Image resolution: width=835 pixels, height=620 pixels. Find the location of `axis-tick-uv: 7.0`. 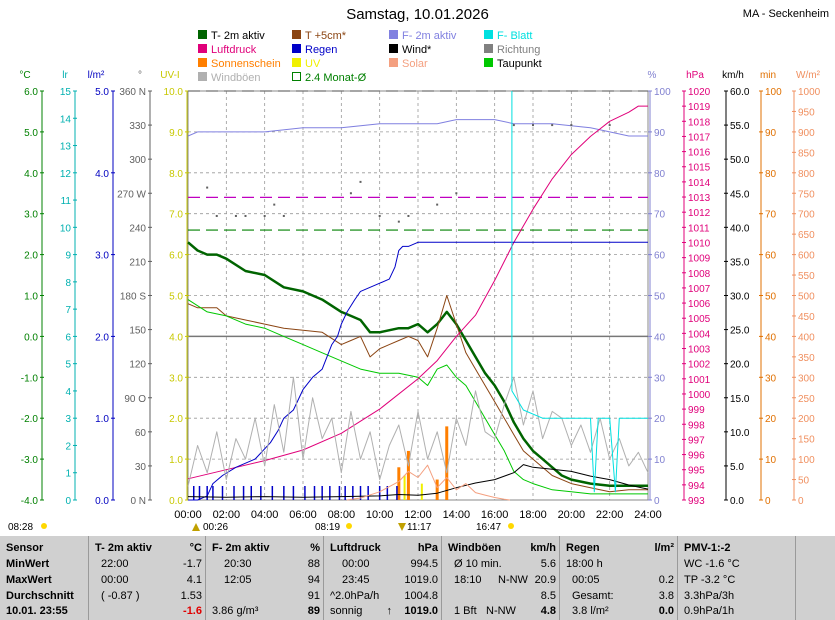

axis-tick-uv: 7.0 is located at coordinates (176, 215).